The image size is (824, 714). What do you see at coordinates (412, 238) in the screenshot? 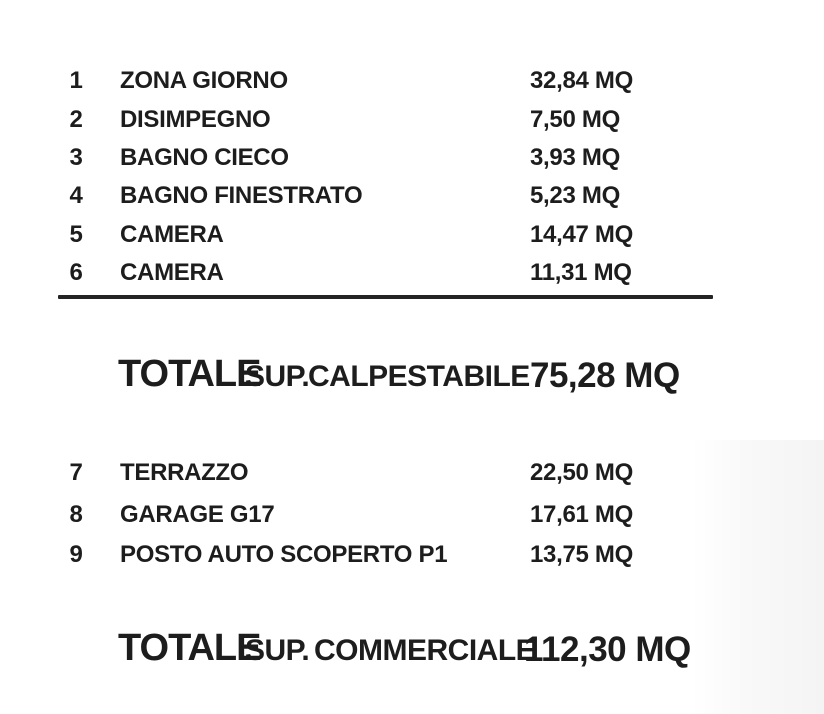
I see `table-row: 5 CAMERA 14,47 MQ` at bounding box center [412, 238].